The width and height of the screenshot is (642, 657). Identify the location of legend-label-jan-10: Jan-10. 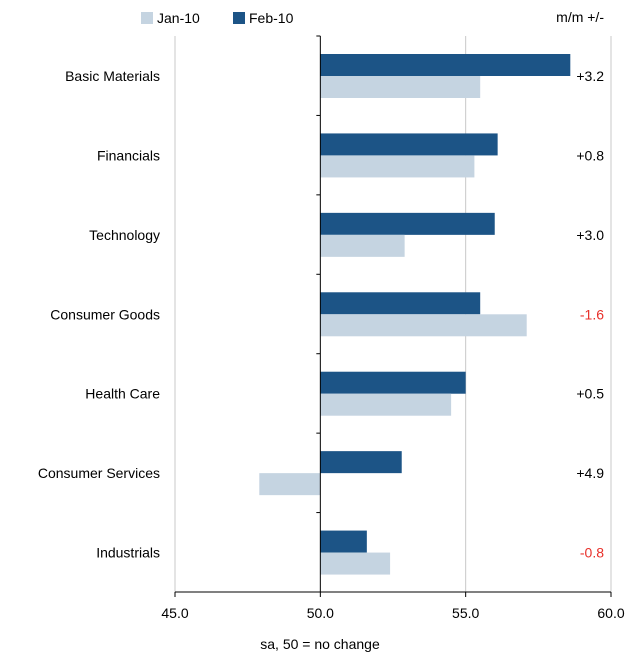
(178, 18).